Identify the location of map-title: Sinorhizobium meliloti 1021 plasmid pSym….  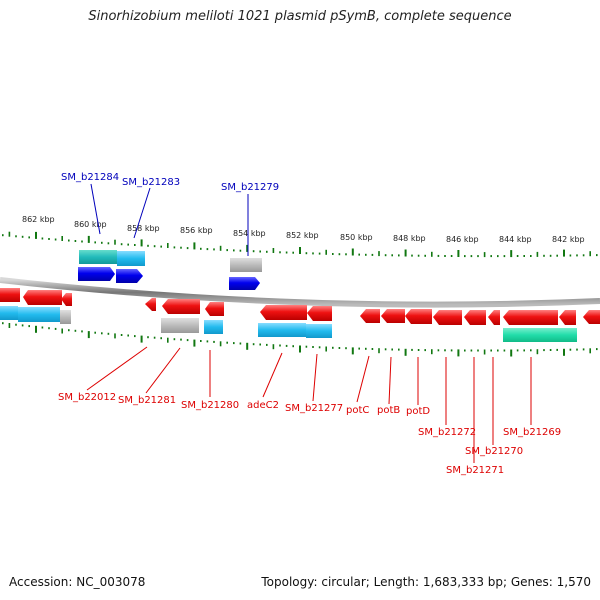
(300, 16).